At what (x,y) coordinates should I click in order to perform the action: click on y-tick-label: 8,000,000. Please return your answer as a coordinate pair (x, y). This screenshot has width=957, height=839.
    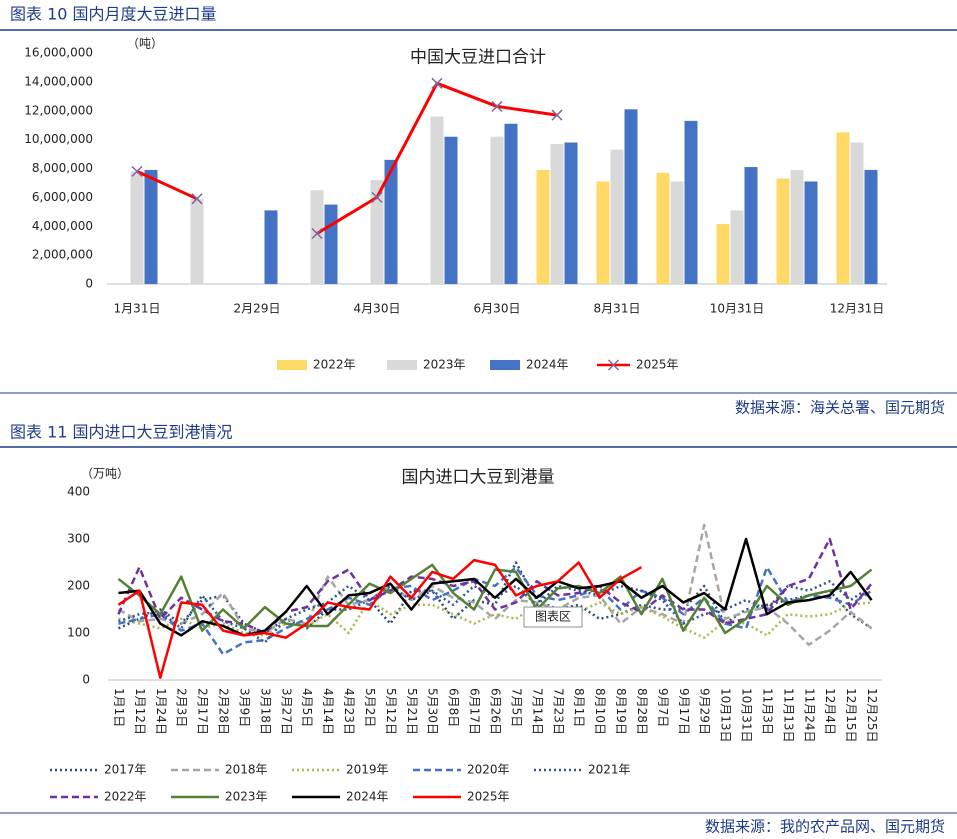
    Looking at the image, I should click on (62, 168).